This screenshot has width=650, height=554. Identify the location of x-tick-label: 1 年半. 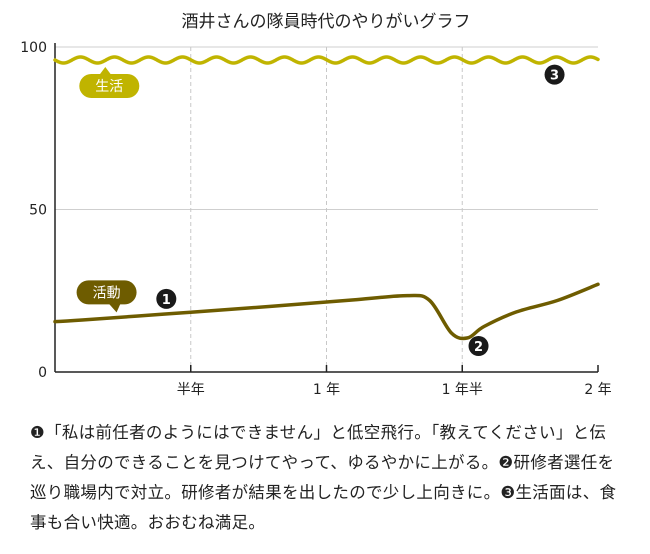
(462, 390).